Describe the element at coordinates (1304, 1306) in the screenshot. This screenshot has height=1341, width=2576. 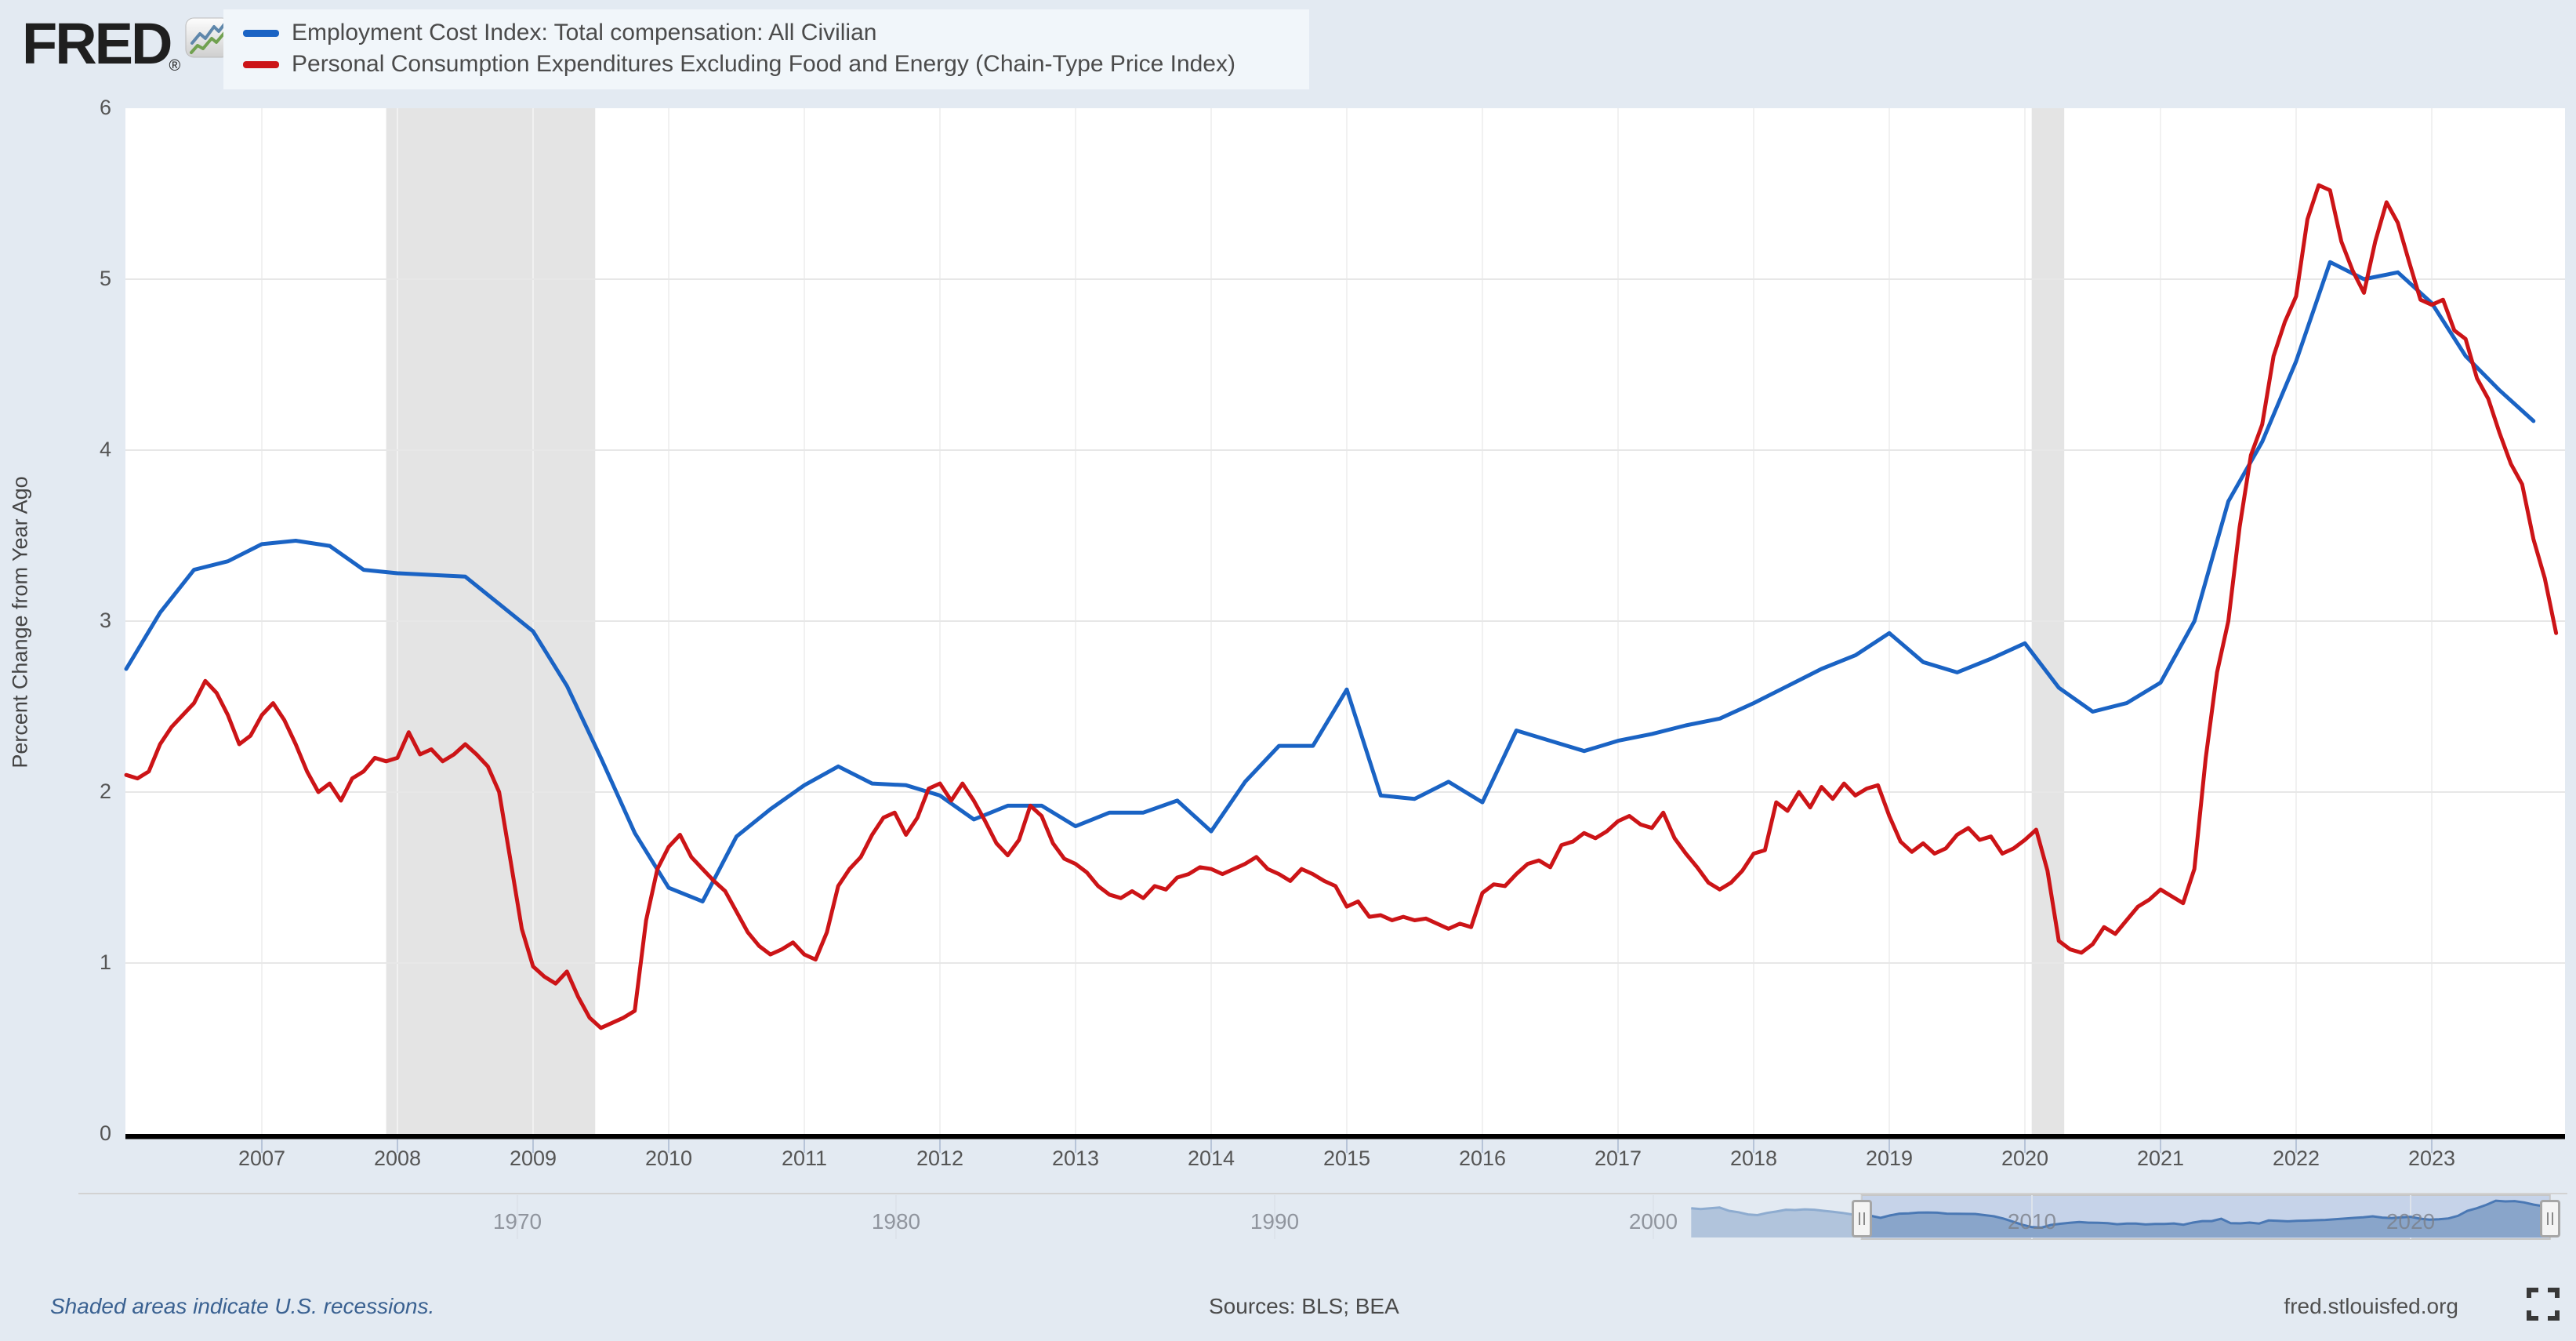
I see `sources-text: Sources: BLS; BEA` at that location.